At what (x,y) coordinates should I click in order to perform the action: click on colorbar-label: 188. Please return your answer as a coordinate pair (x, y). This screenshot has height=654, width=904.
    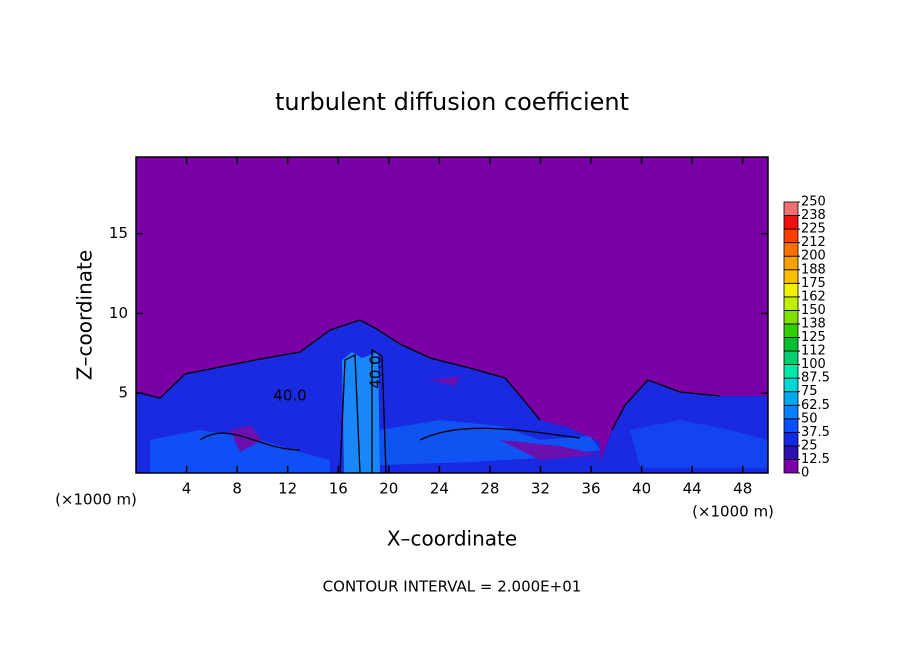
    Looking at the image, I should click on (813, 269).